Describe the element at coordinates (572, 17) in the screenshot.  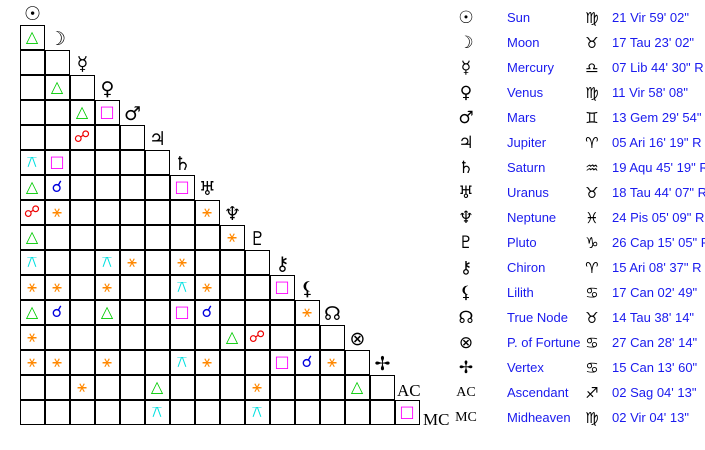
I see `planet-row: ☉ Sun ♍ 21 Vir 59' 02"` at that location.